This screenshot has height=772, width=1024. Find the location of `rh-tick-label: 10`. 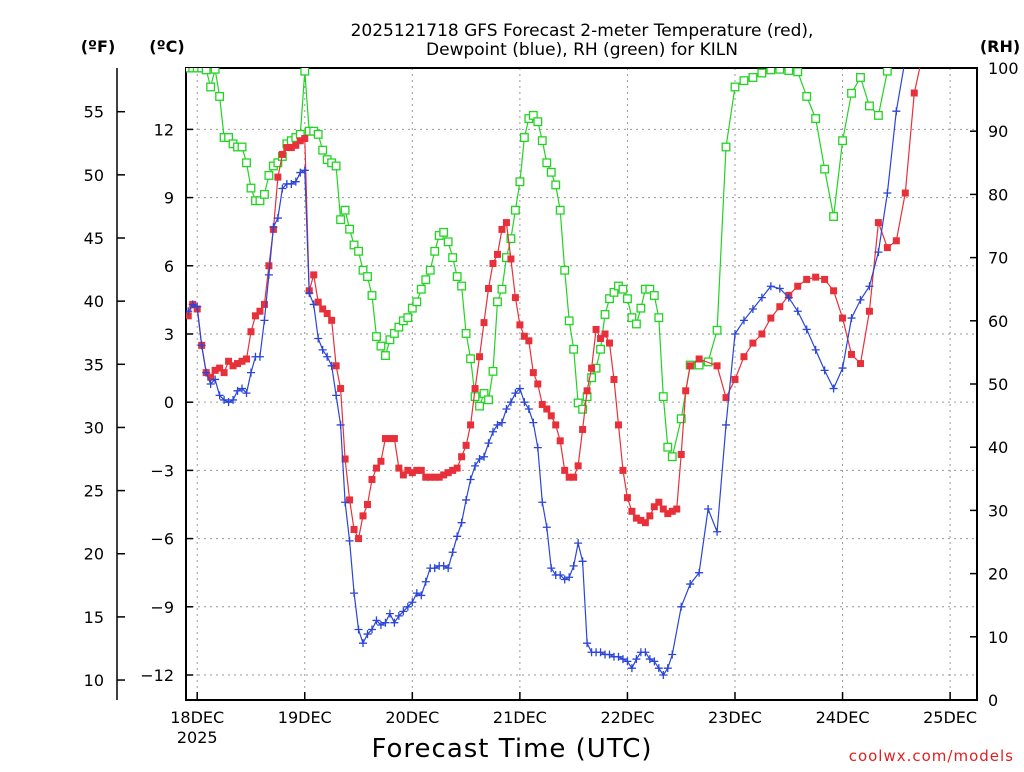

rh-tick-label: 10 is located at coordinates (998, 637).